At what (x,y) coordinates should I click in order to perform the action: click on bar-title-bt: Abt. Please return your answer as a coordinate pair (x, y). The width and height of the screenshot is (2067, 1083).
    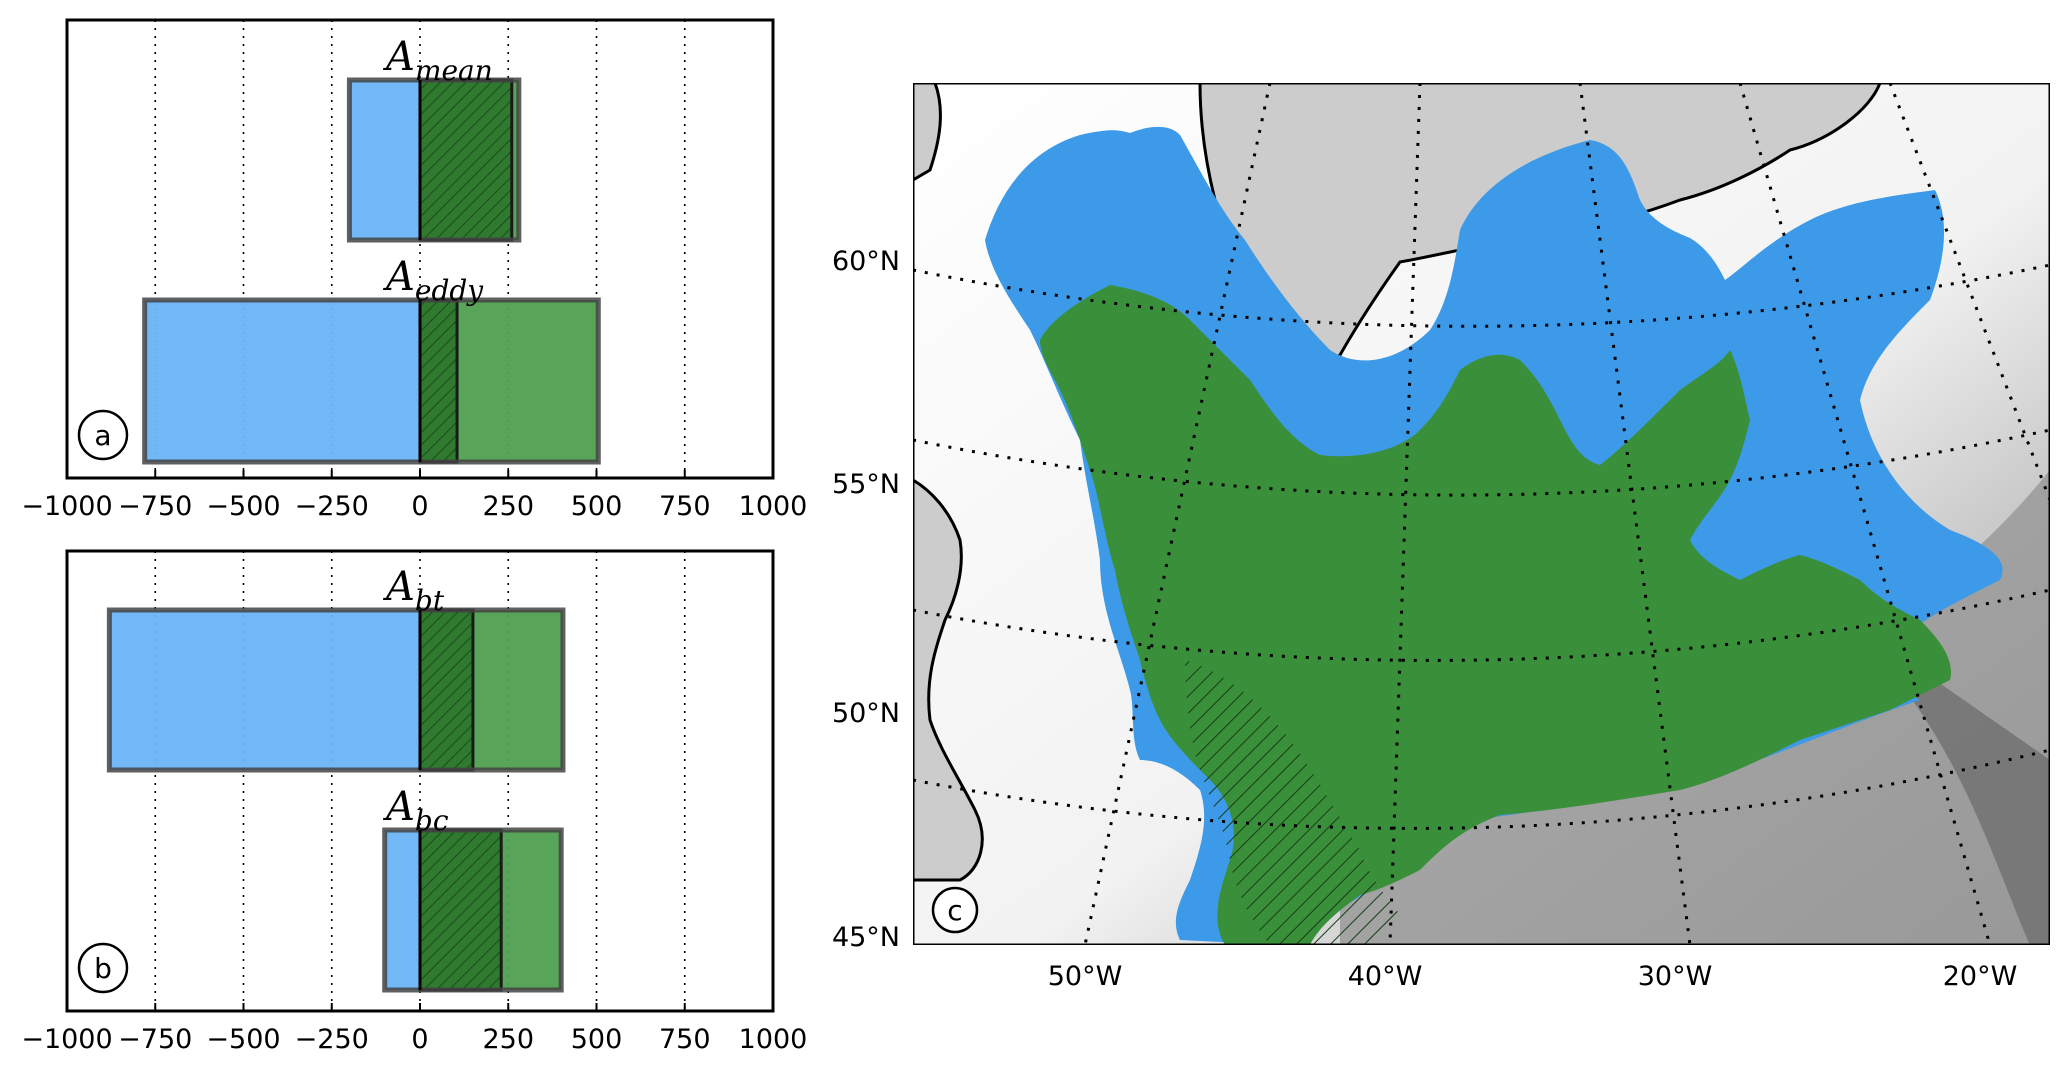
    Looking at the image, I should click on (413, 590).